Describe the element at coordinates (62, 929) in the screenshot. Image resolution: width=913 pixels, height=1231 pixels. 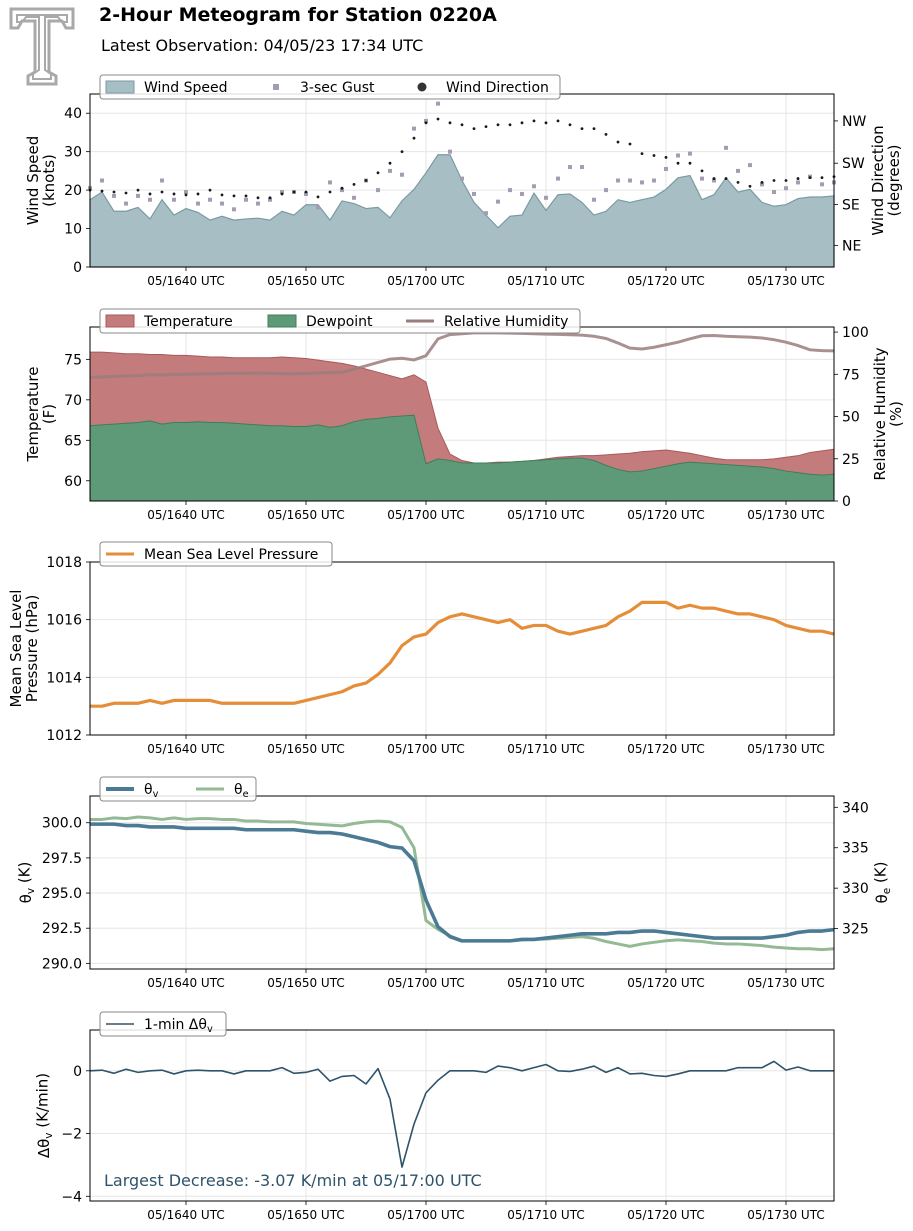
I see `theta-v-y-tick-label: 292.5` at that location.